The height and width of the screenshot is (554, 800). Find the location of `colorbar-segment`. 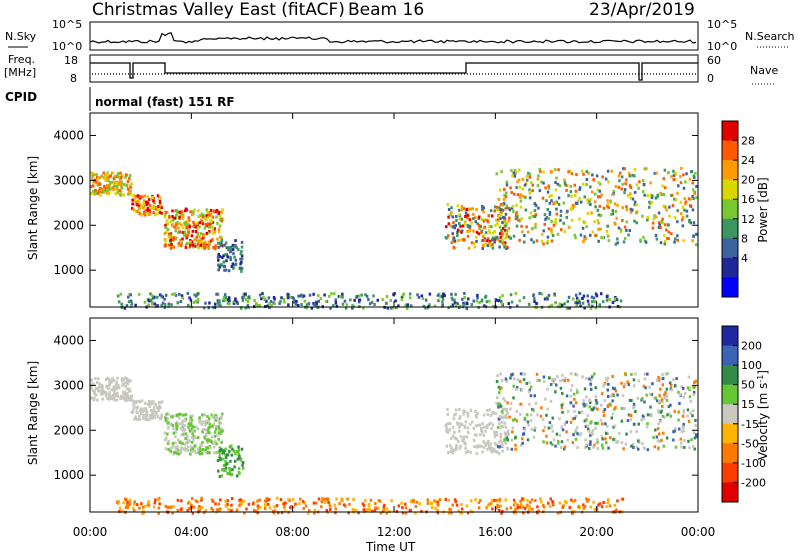

colorbar-segment is located at coordinates (730, 375).